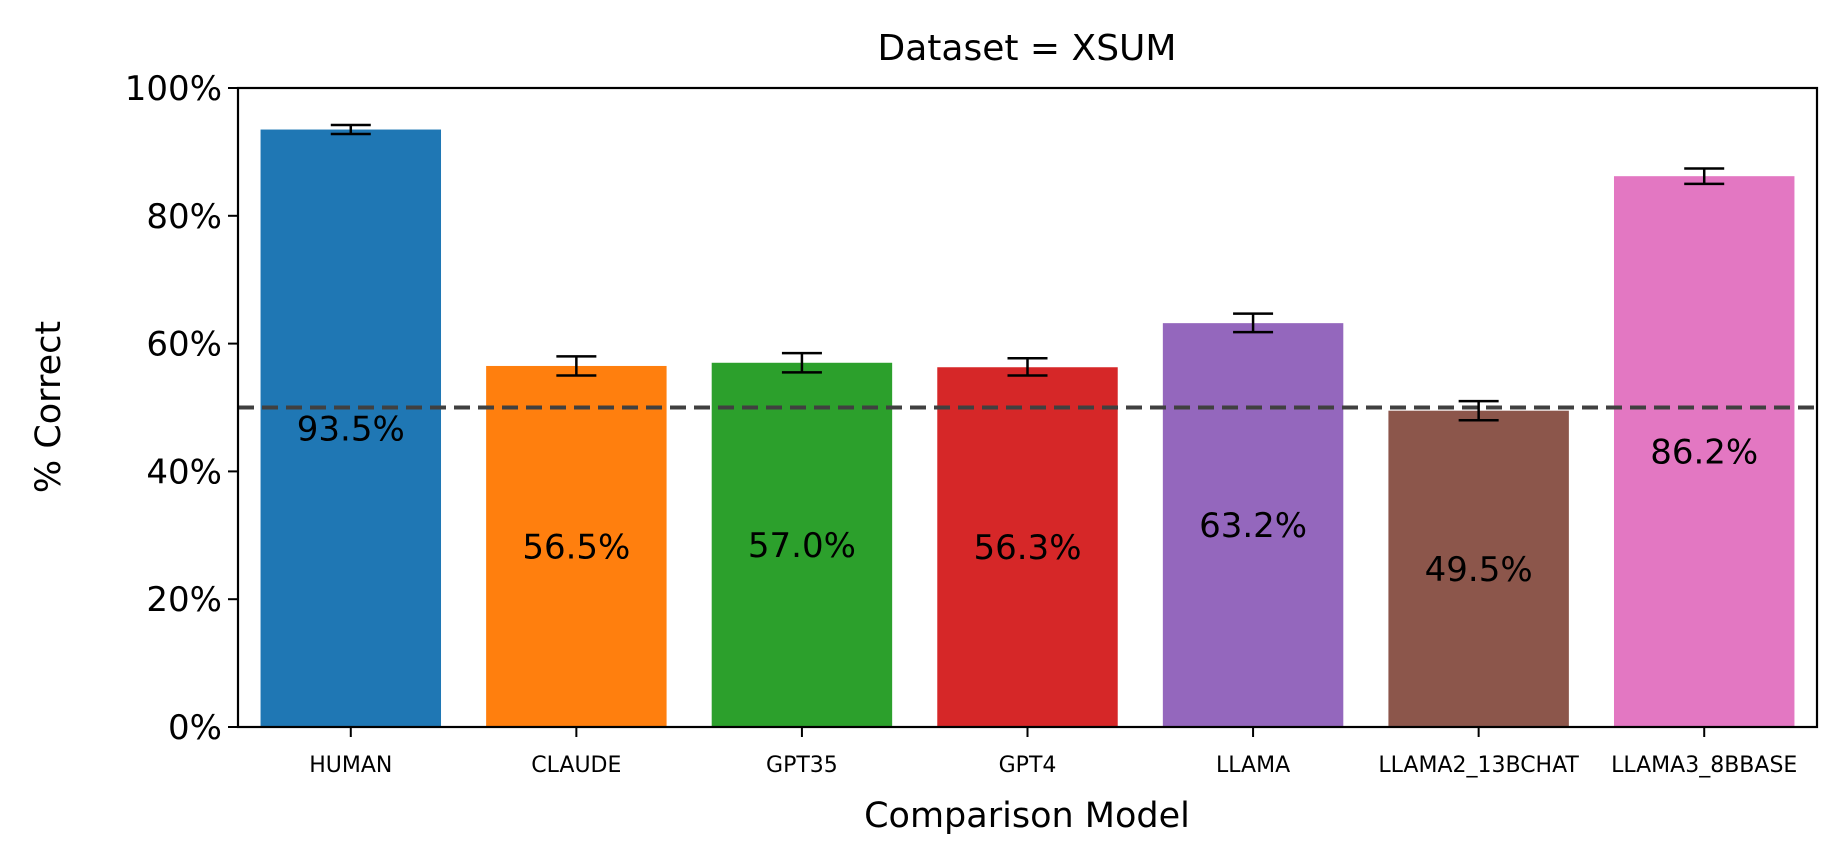 The width and height of the screenshot is (1842, 867). What do you see at coordinates (195, 728) in the screenshot?
I see `y-tick-label: 0%` at bounding box center [195, 728].